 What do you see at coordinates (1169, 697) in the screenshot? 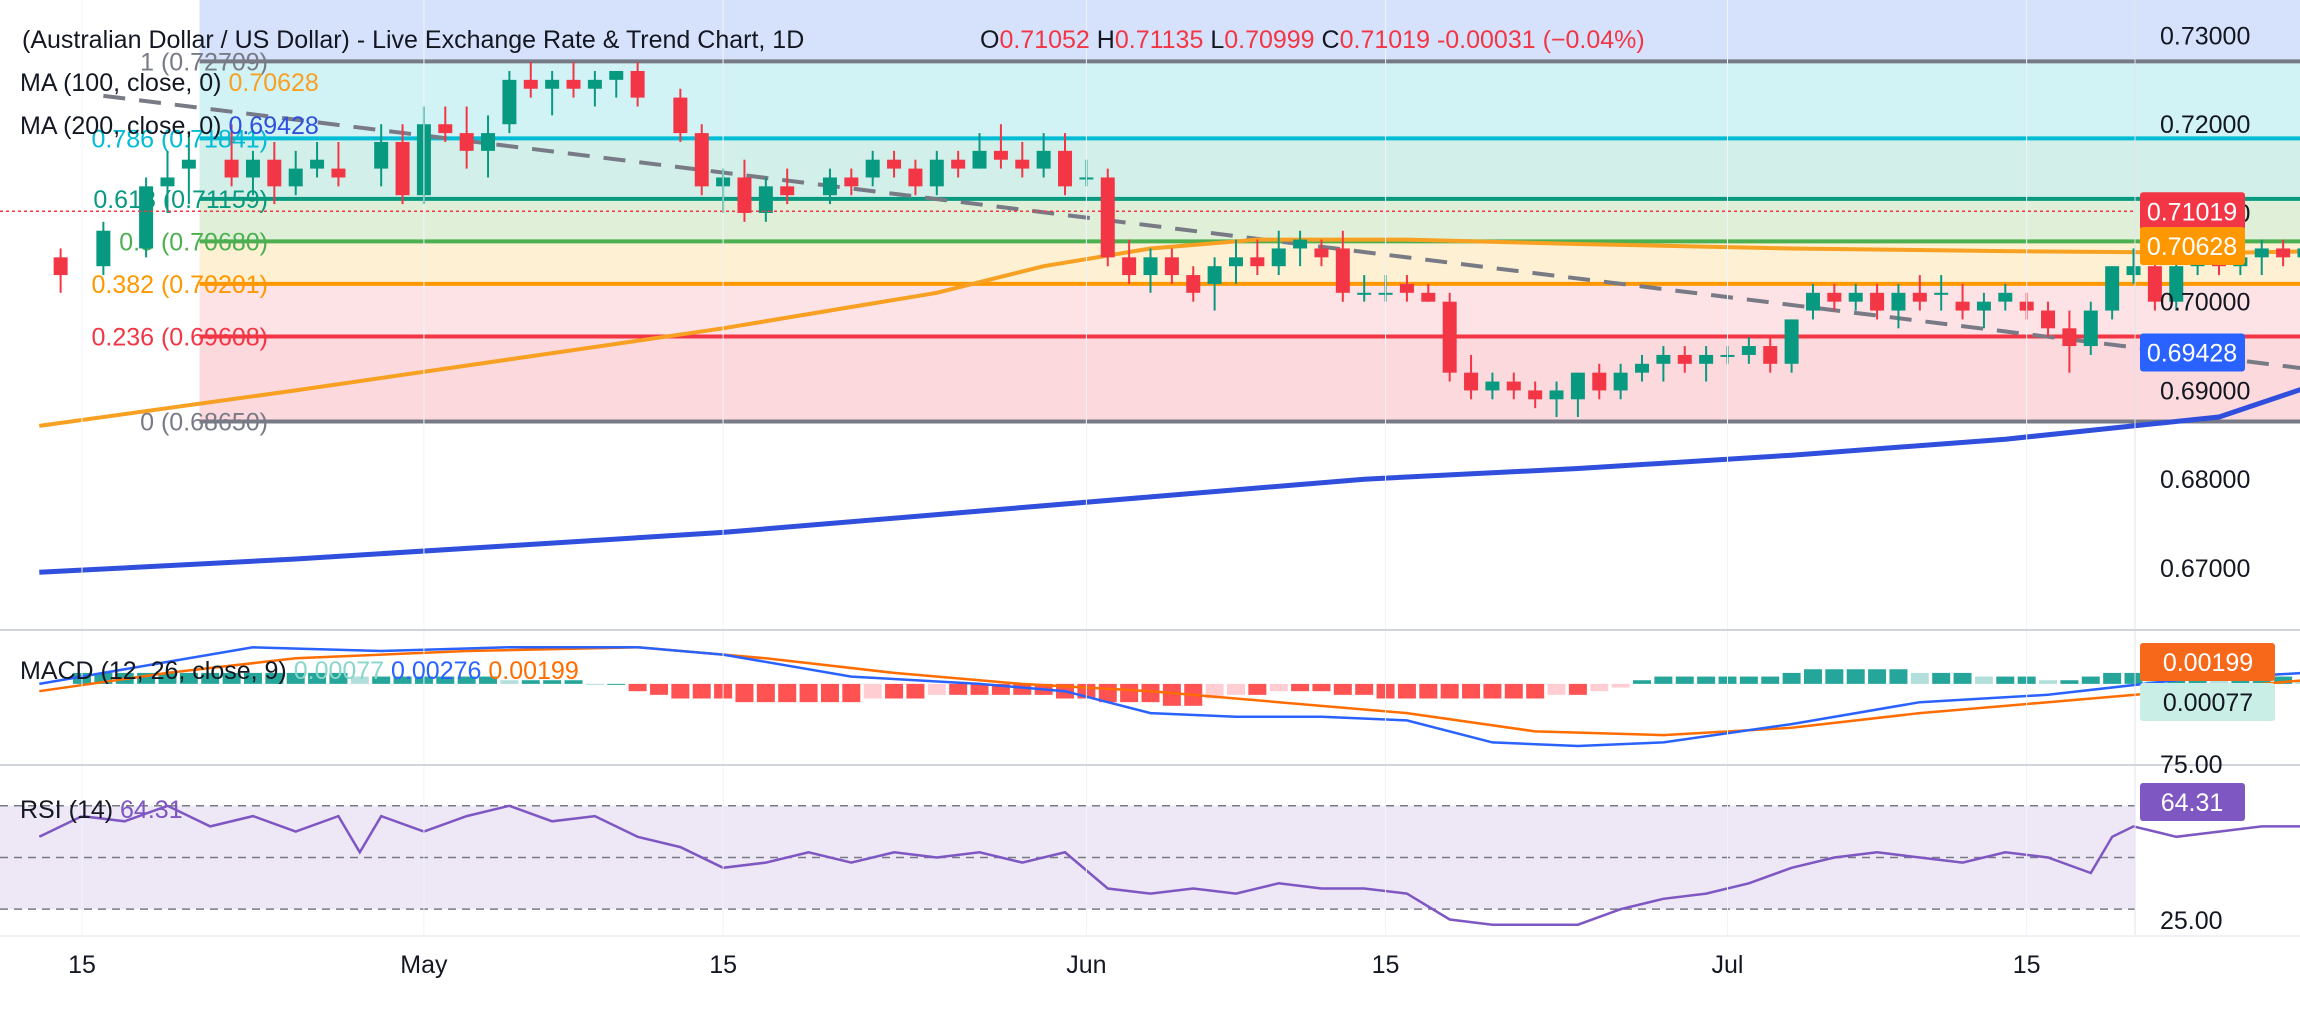
I see `macd-pane` at bounding box center [1169, 697].